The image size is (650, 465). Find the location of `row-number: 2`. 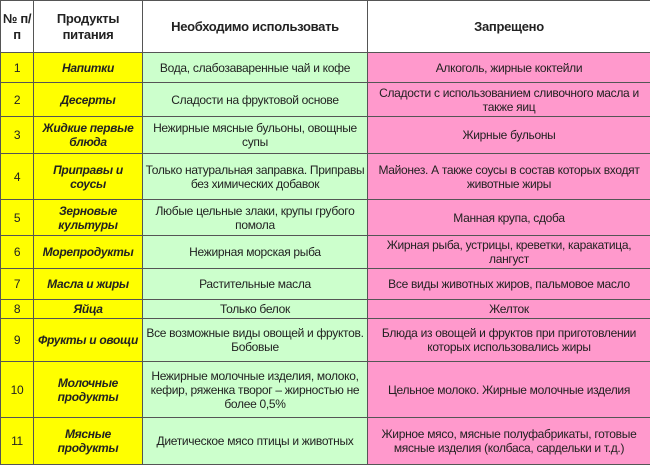

row-number: 2 is located at coordinates (17, 100).